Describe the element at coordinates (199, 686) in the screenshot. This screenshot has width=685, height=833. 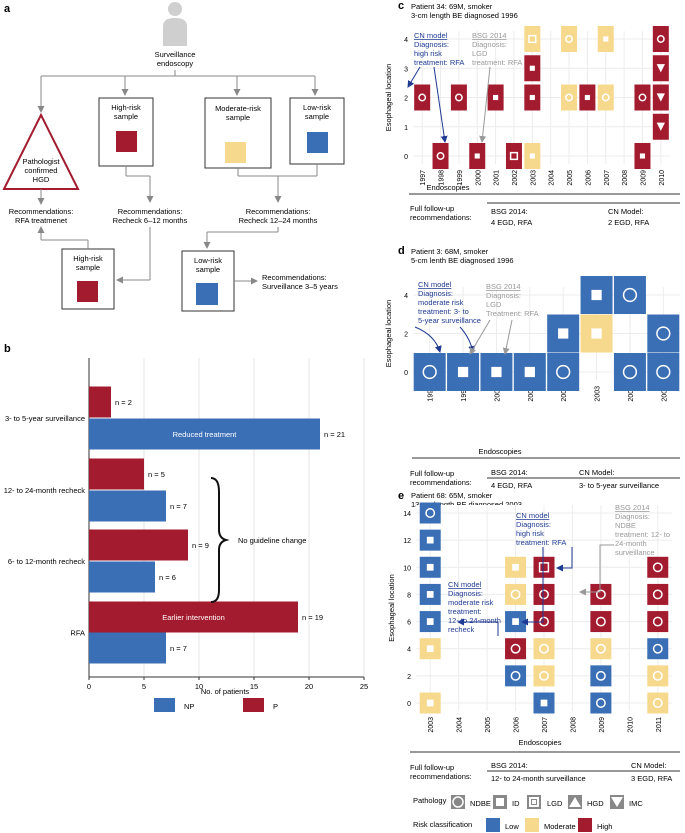
I see `b-xtick-label: 10` at that location.